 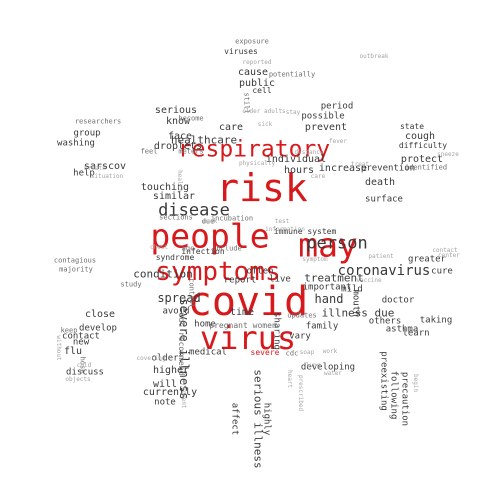 What do you see at coordinates (426, 167) in the screenshot?
I see `word-identified: identified` at bounding box center [426, 167].